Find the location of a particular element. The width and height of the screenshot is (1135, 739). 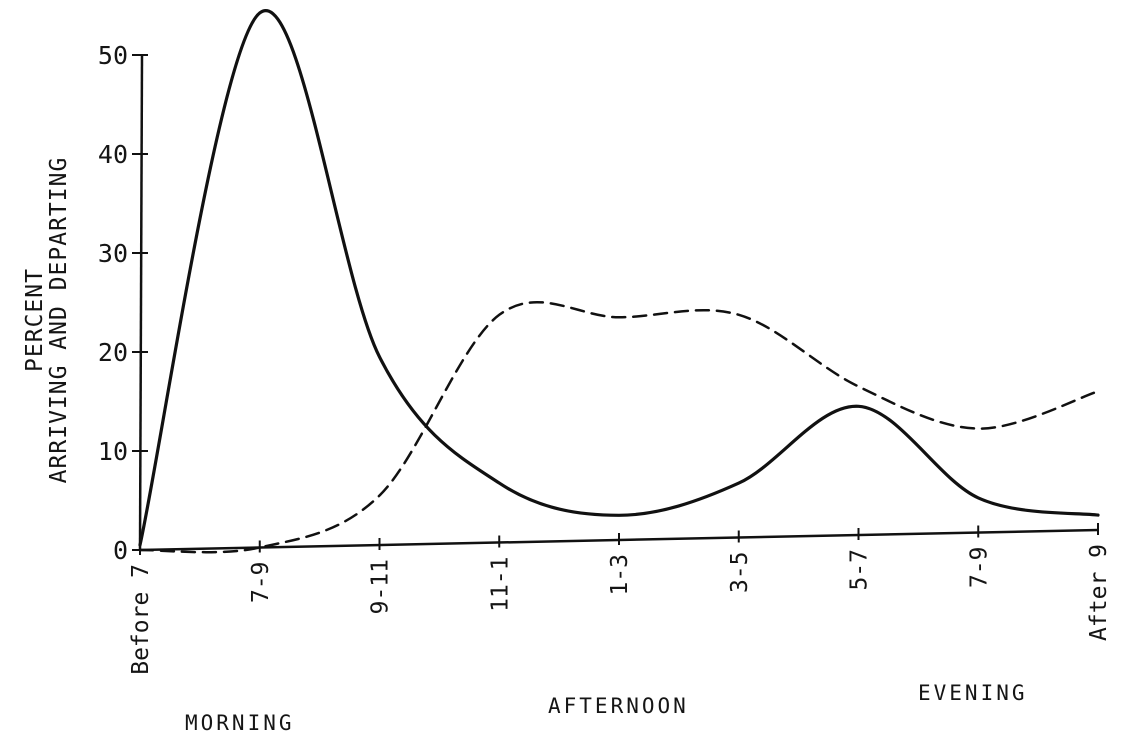

y-tick-label: 20 is located at coordinates (113, 352).